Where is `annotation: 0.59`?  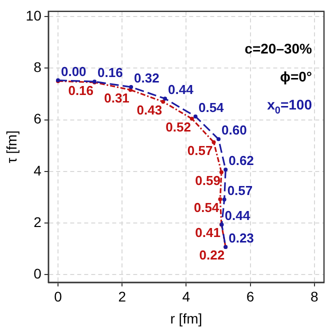
annotation: 0.59 is located at coordinates (207, 180).